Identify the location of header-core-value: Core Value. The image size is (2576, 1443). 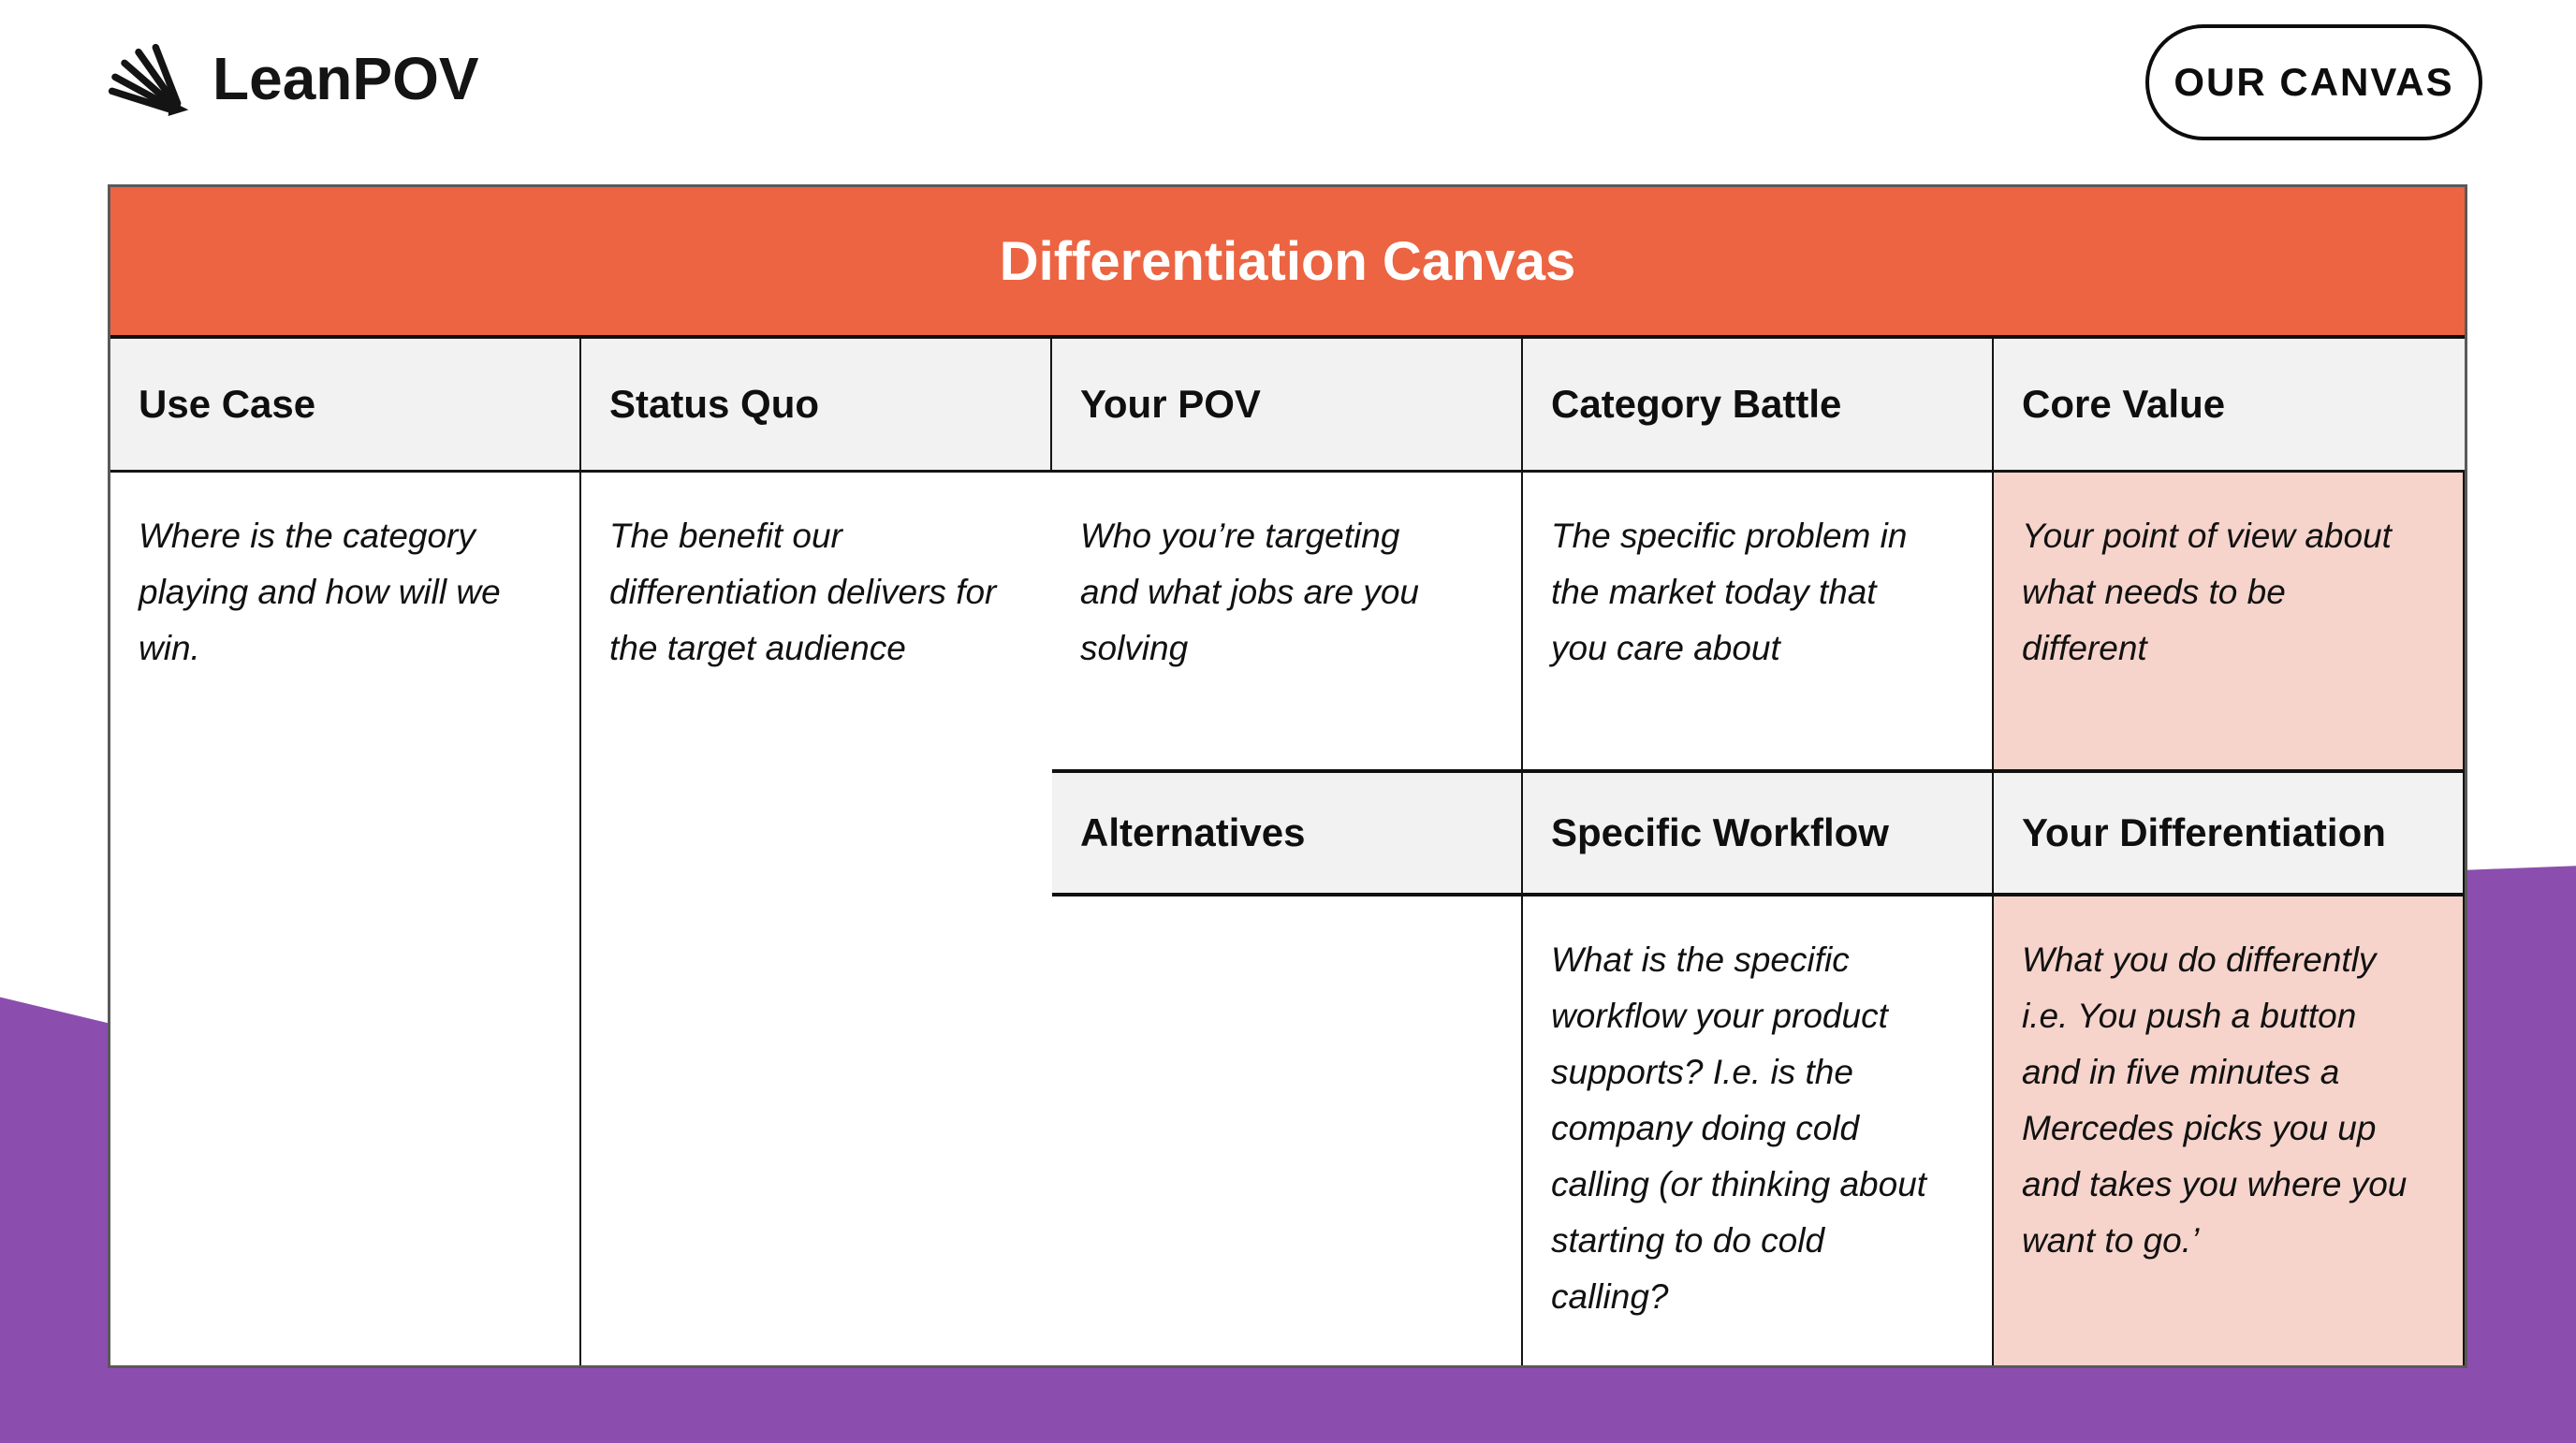
(2229, 406).